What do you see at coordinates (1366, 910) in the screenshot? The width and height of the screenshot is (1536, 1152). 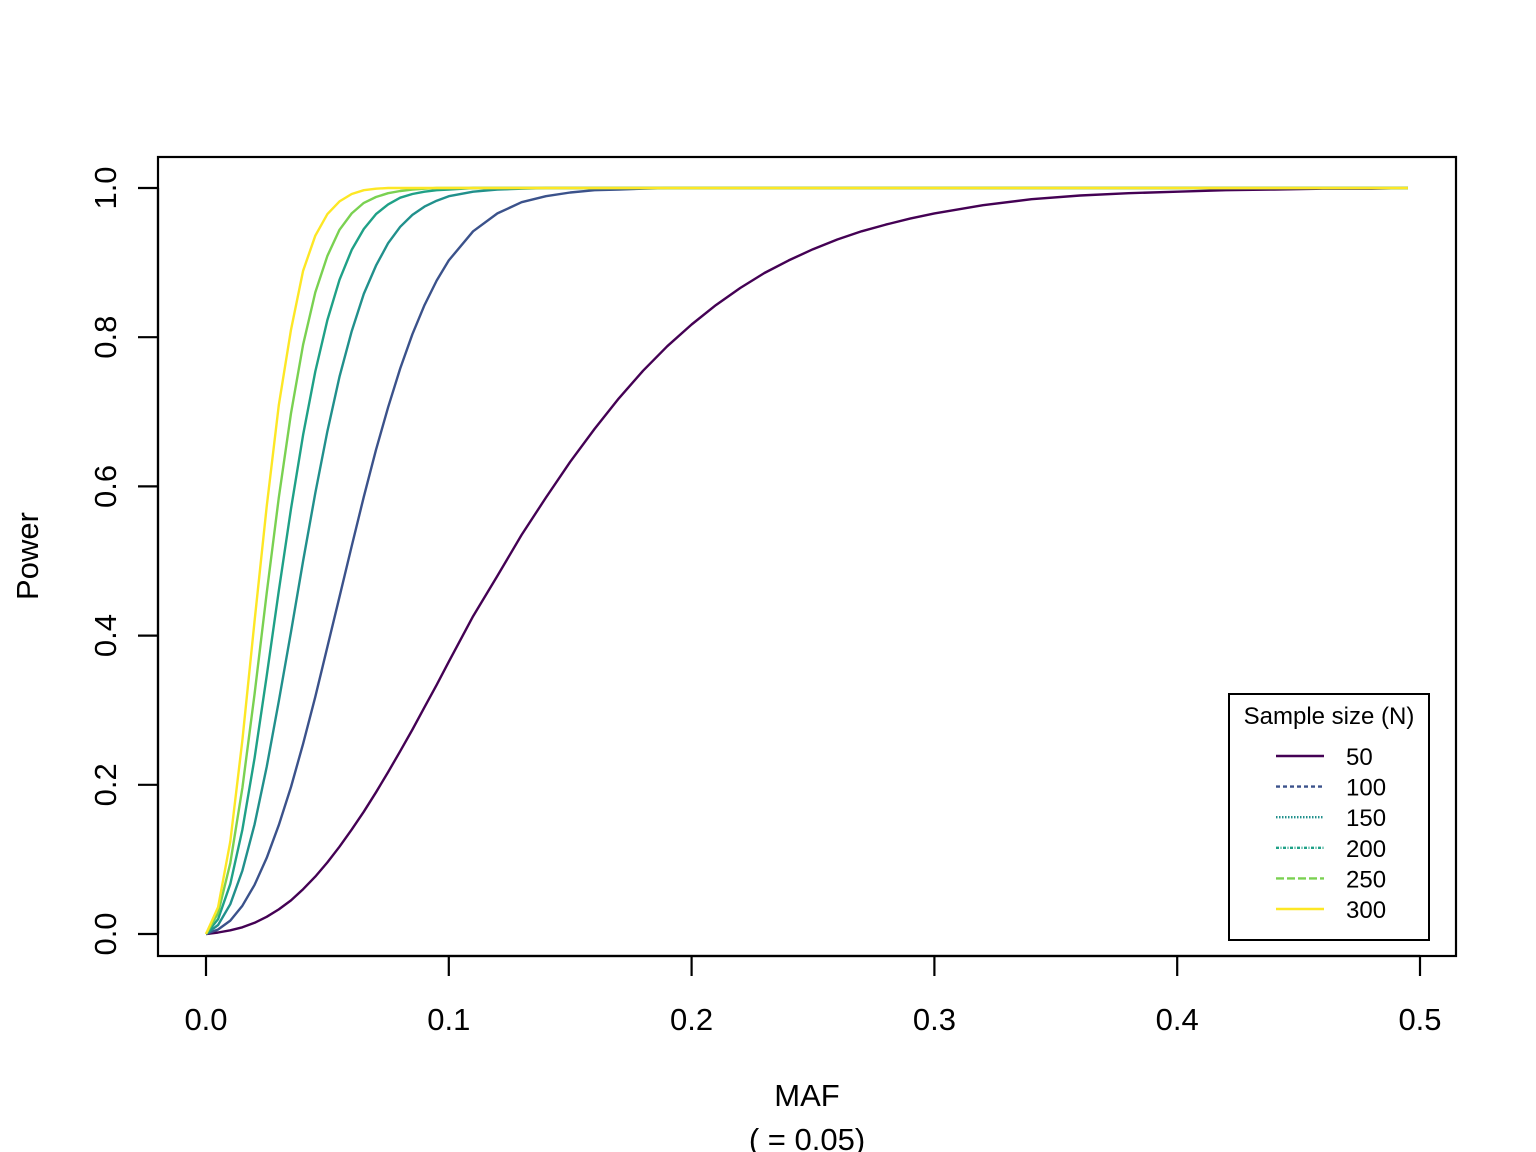 I see `legend-label-300: 300` at bounding box center [1366, 910].